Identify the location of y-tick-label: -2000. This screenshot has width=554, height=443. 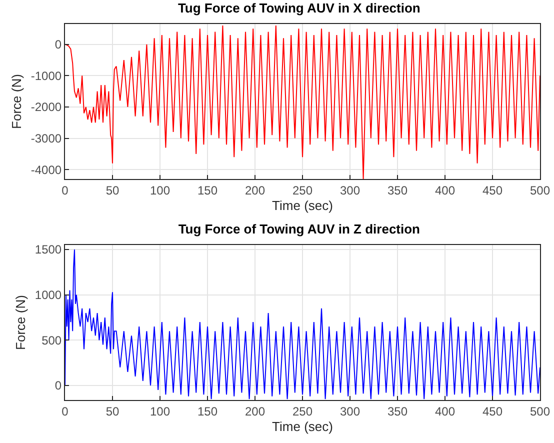
(46, 107).